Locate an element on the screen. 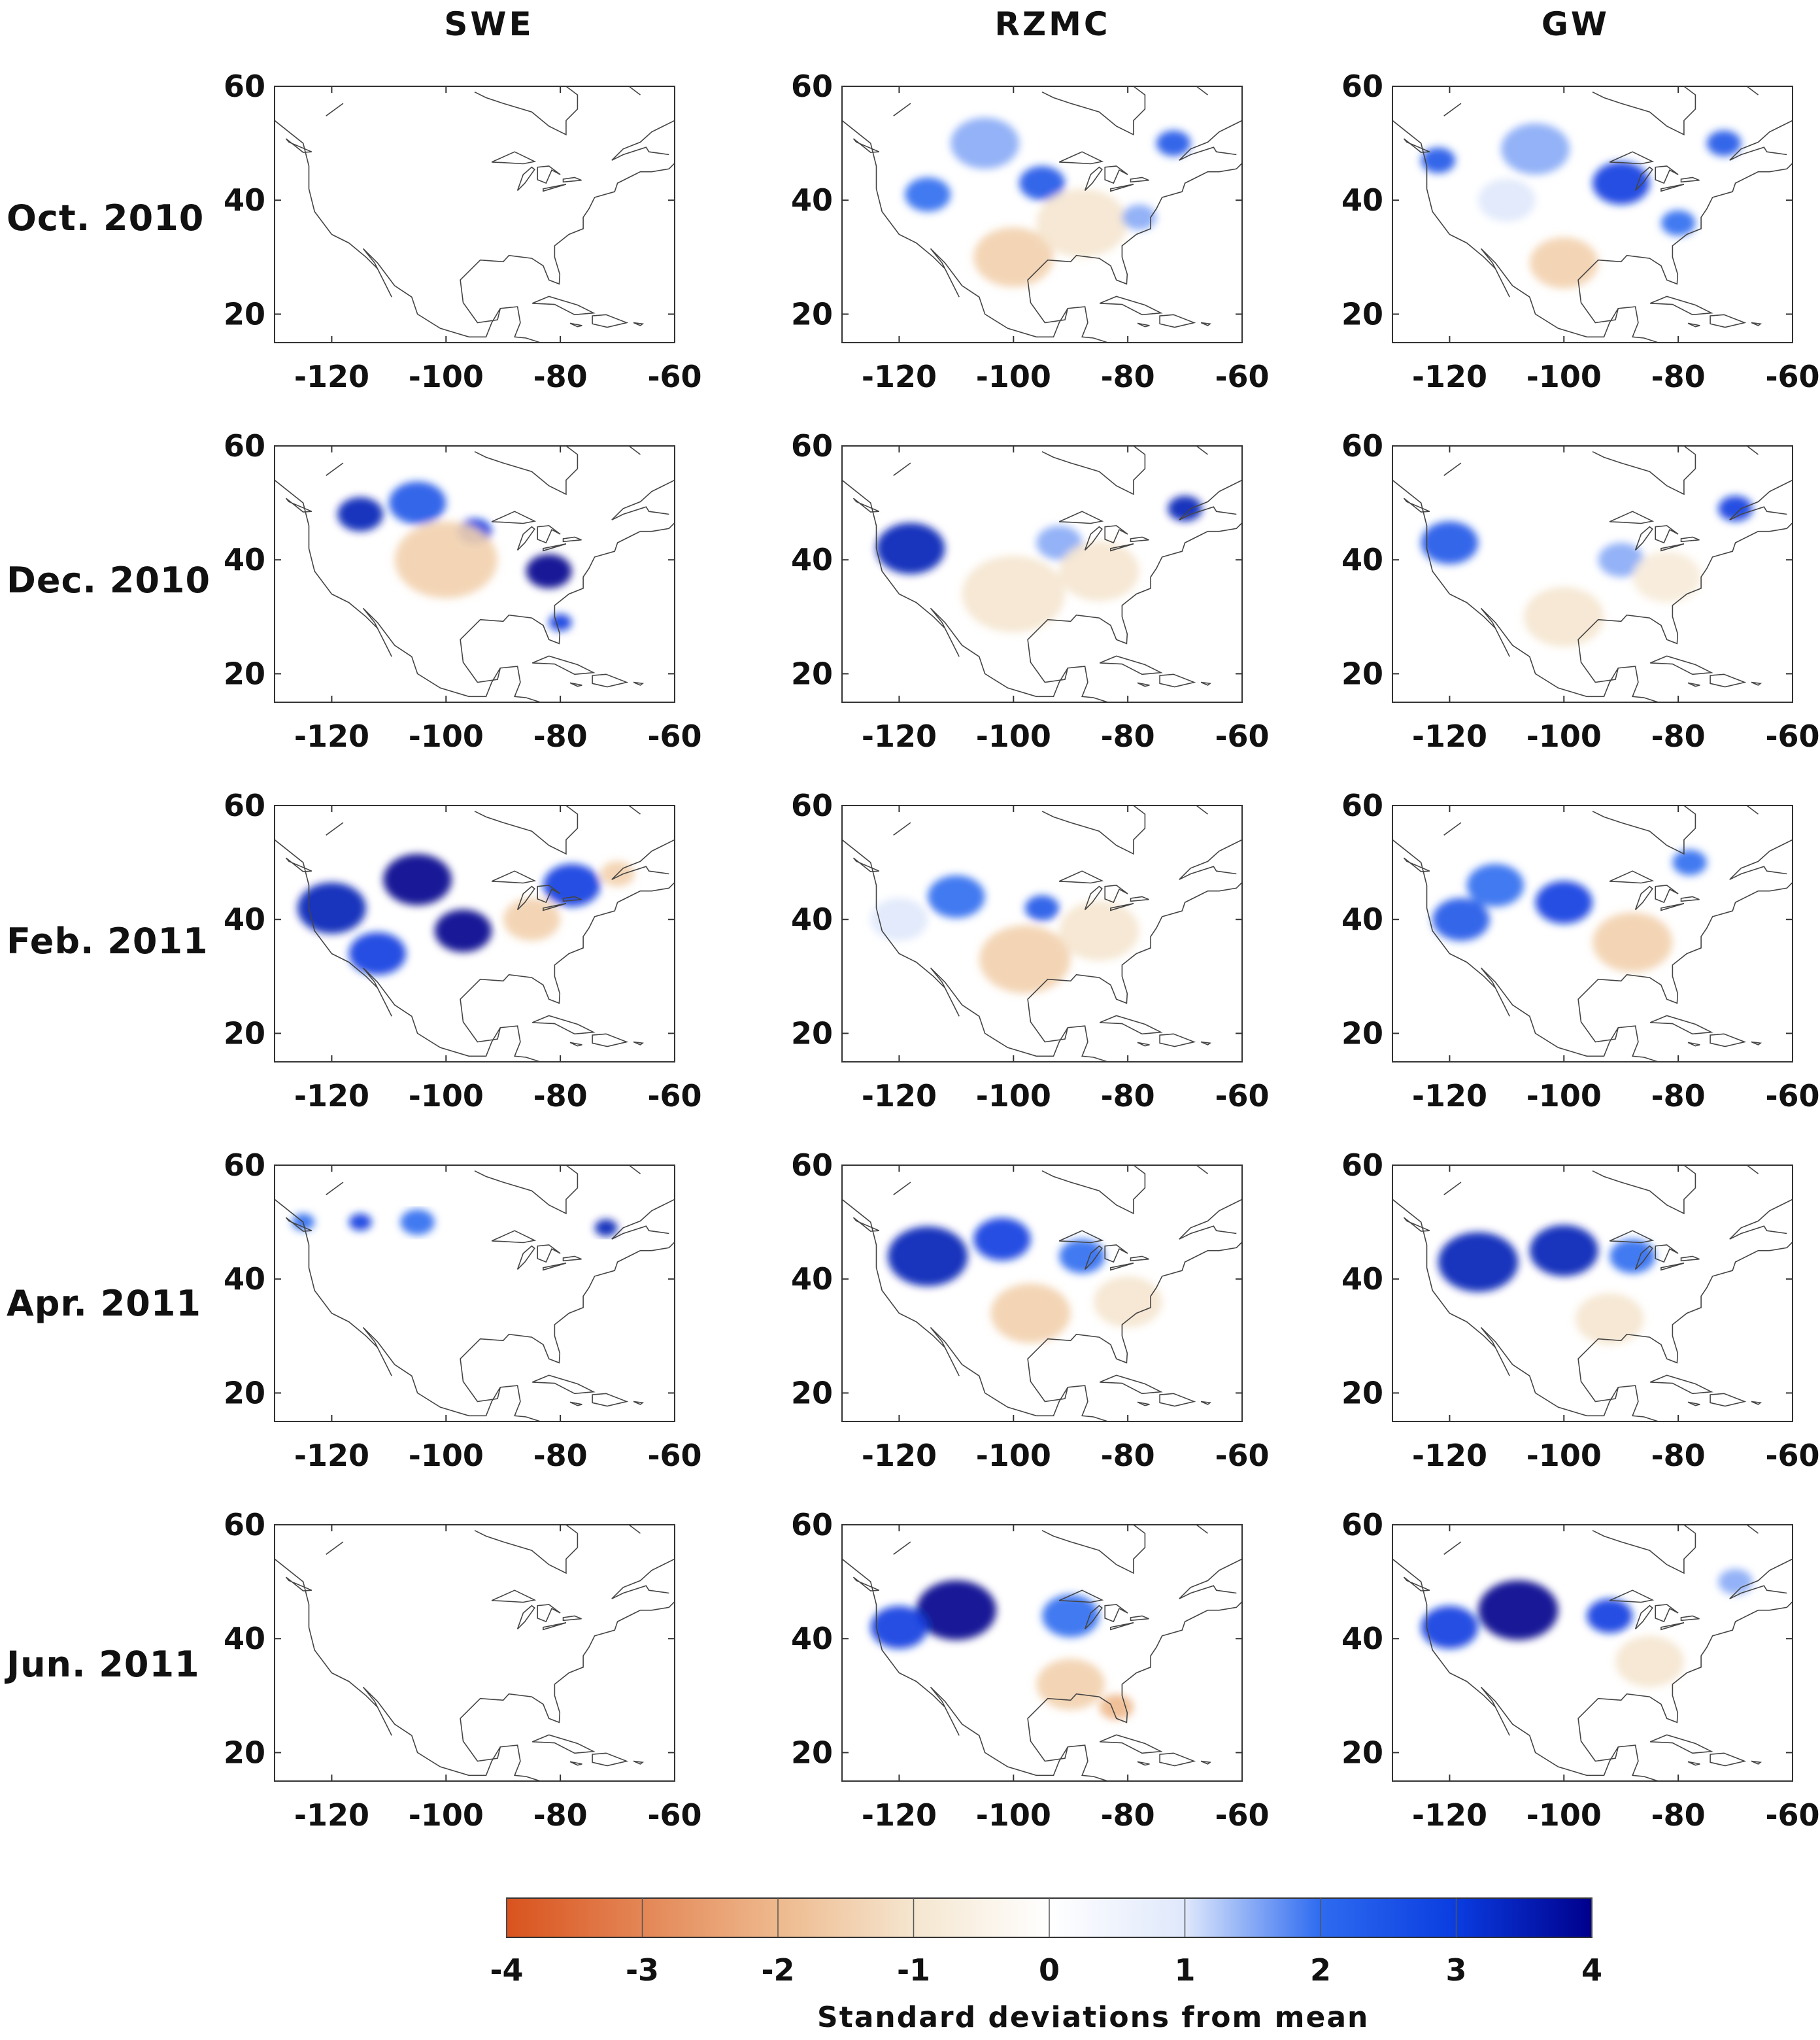 Image resolution: width=1820 pixels, height=2040 pixels. map-panel-r4-c0: 20 40 60 -120 -100 -80 -60 is located at coordinates (463, 1670).